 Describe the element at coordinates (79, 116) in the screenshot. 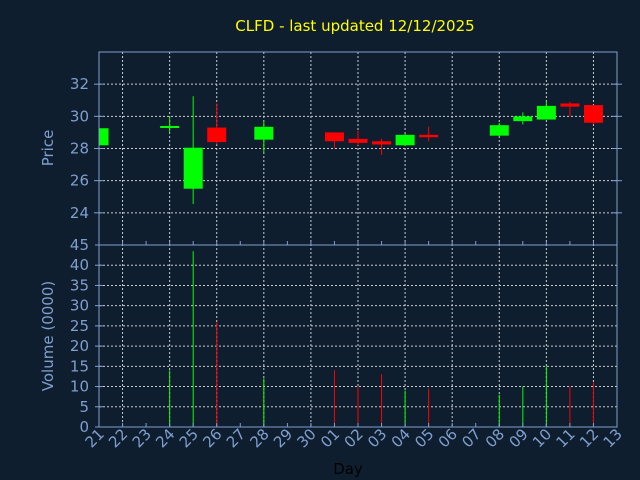

I see `y-tick-label: 30` at that location.